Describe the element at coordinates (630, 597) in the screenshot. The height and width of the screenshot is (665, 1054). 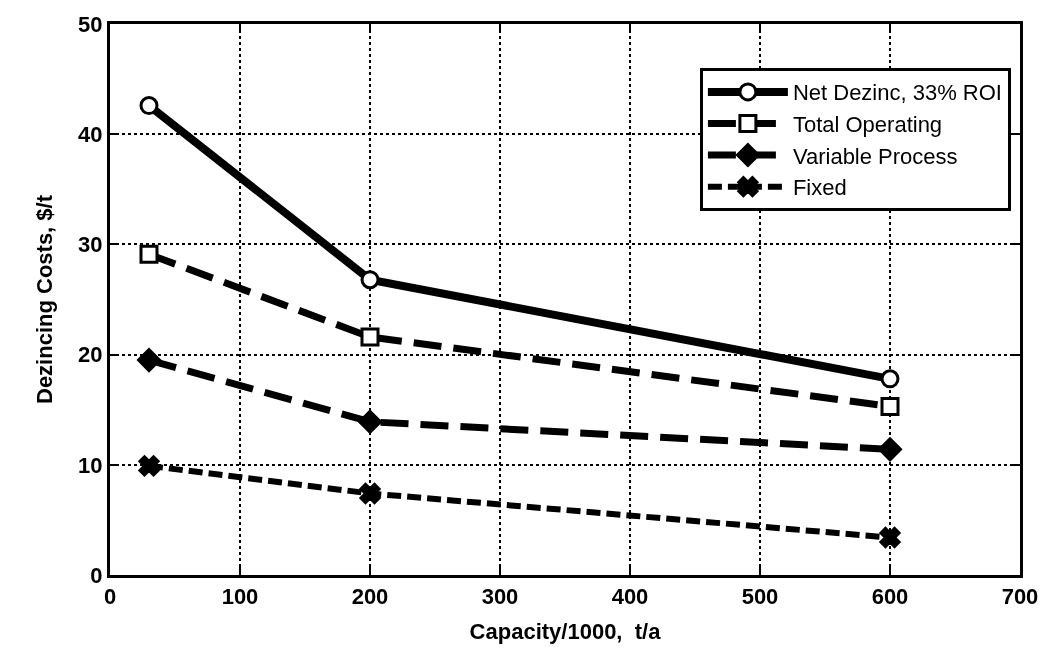
I see `x-tick-label: 400` at that location.